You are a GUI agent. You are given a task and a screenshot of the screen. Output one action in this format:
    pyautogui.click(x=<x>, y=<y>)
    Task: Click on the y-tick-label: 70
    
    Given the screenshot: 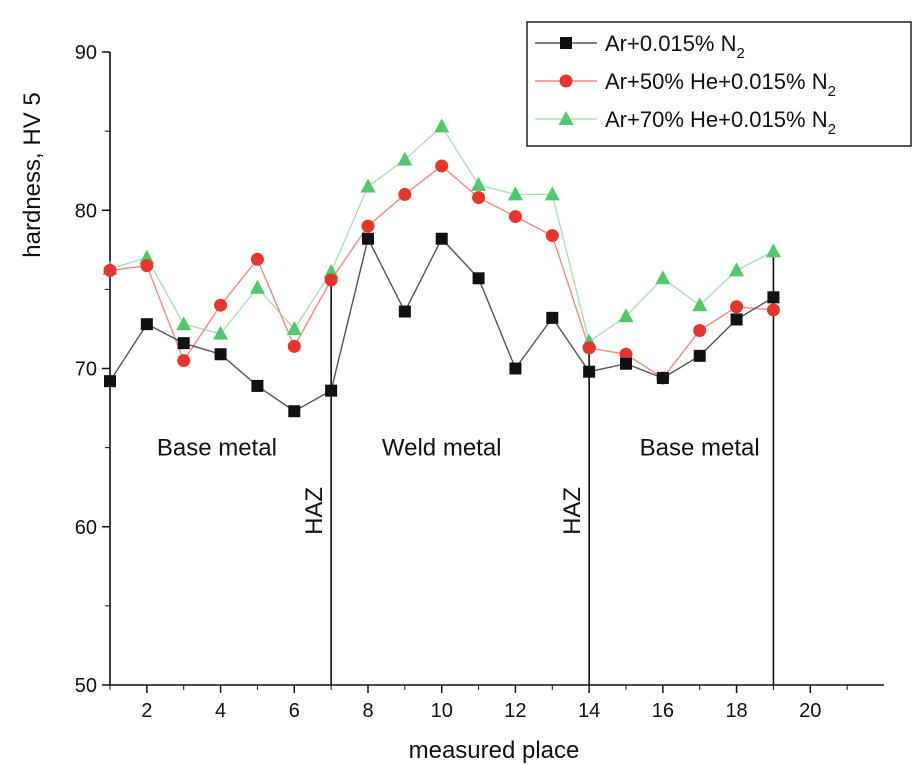 What is the action you would take?
    pyautogui.click(x=86, y=370)
    